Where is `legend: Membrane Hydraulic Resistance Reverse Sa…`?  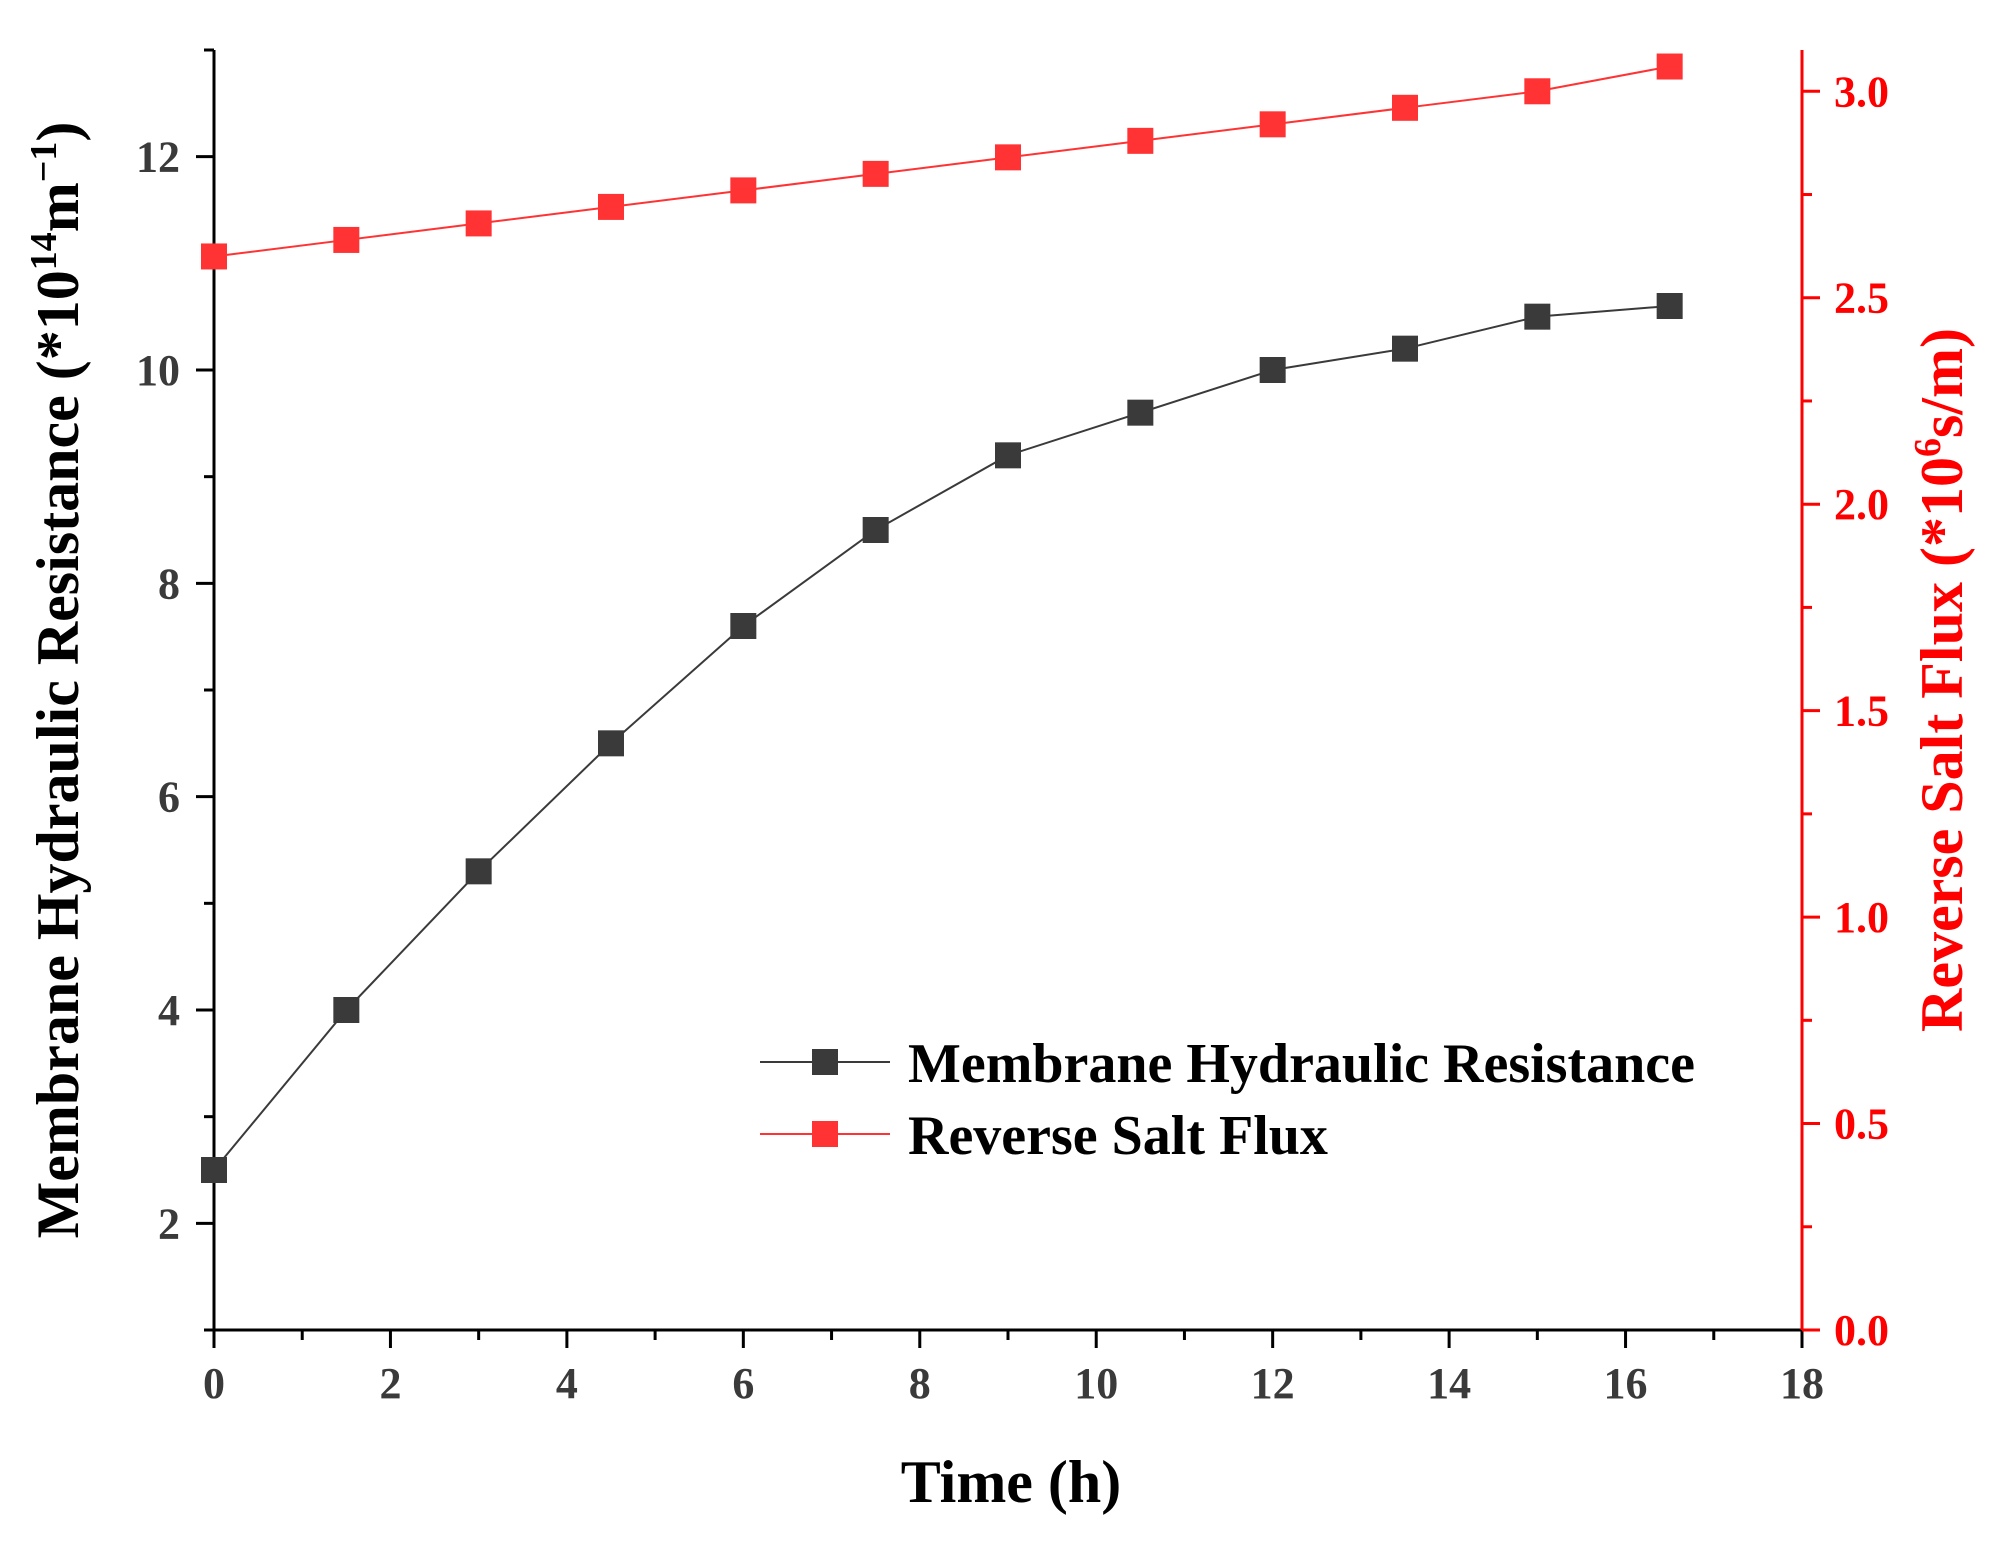
legend: Membrane Hydraulic Resistance Reverse Sa… is located at coordinates (1227, 1100).